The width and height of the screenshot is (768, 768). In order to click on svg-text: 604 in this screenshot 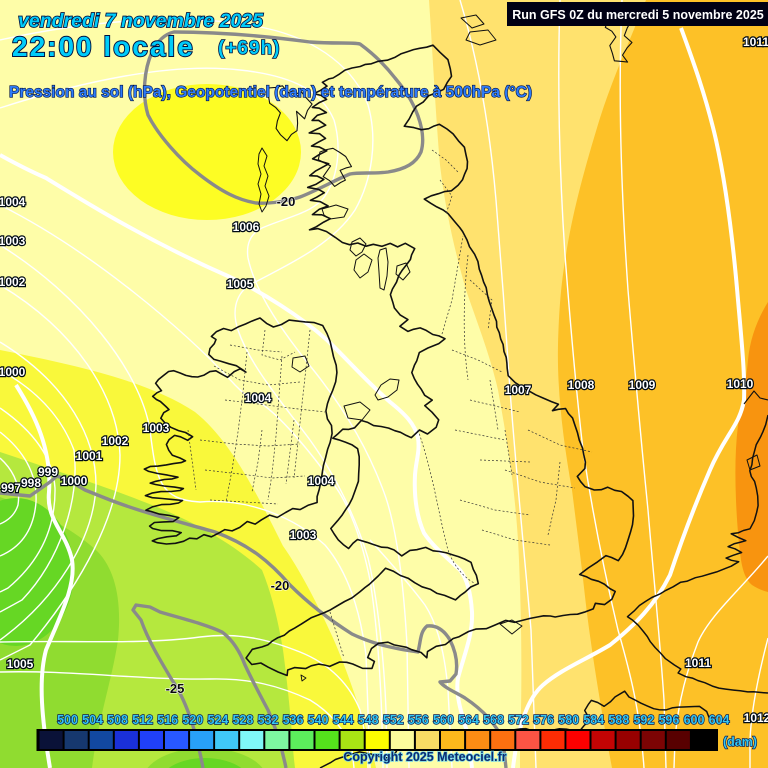, I will do `click(719, 720)`.